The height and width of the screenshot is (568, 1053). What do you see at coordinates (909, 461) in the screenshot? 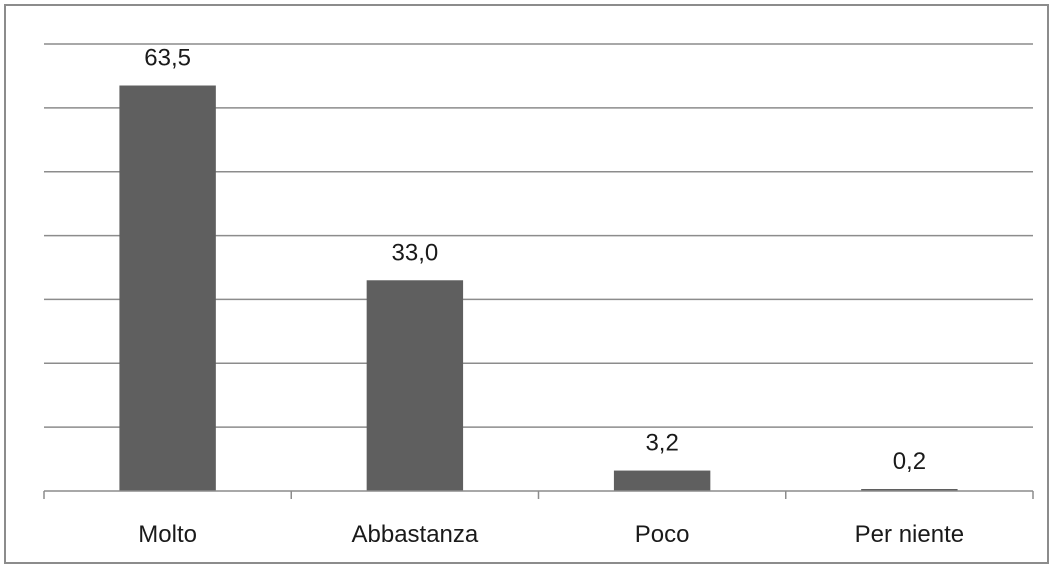
I see `data-label: 0,2` at bounding box center [909, 461].